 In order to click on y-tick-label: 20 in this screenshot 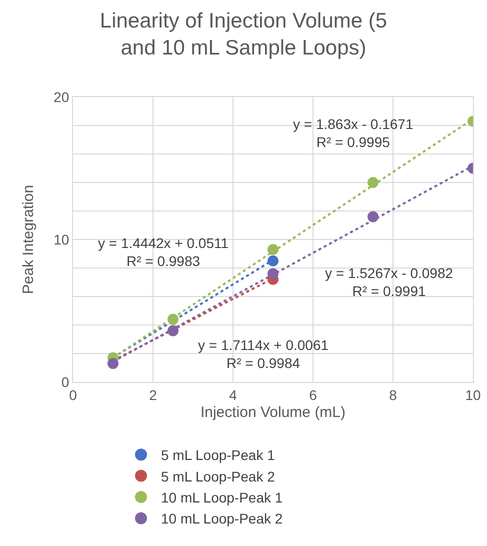, I will do `click(62, 96)`.